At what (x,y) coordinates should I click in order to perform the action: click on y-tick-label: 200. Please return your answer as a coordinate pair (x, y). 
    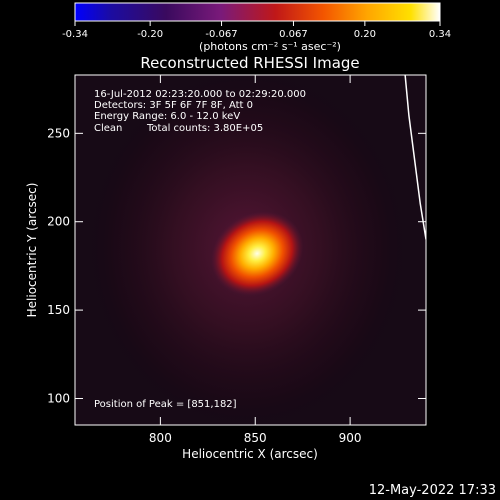
    Looking at the image, I should click on (58, 222).